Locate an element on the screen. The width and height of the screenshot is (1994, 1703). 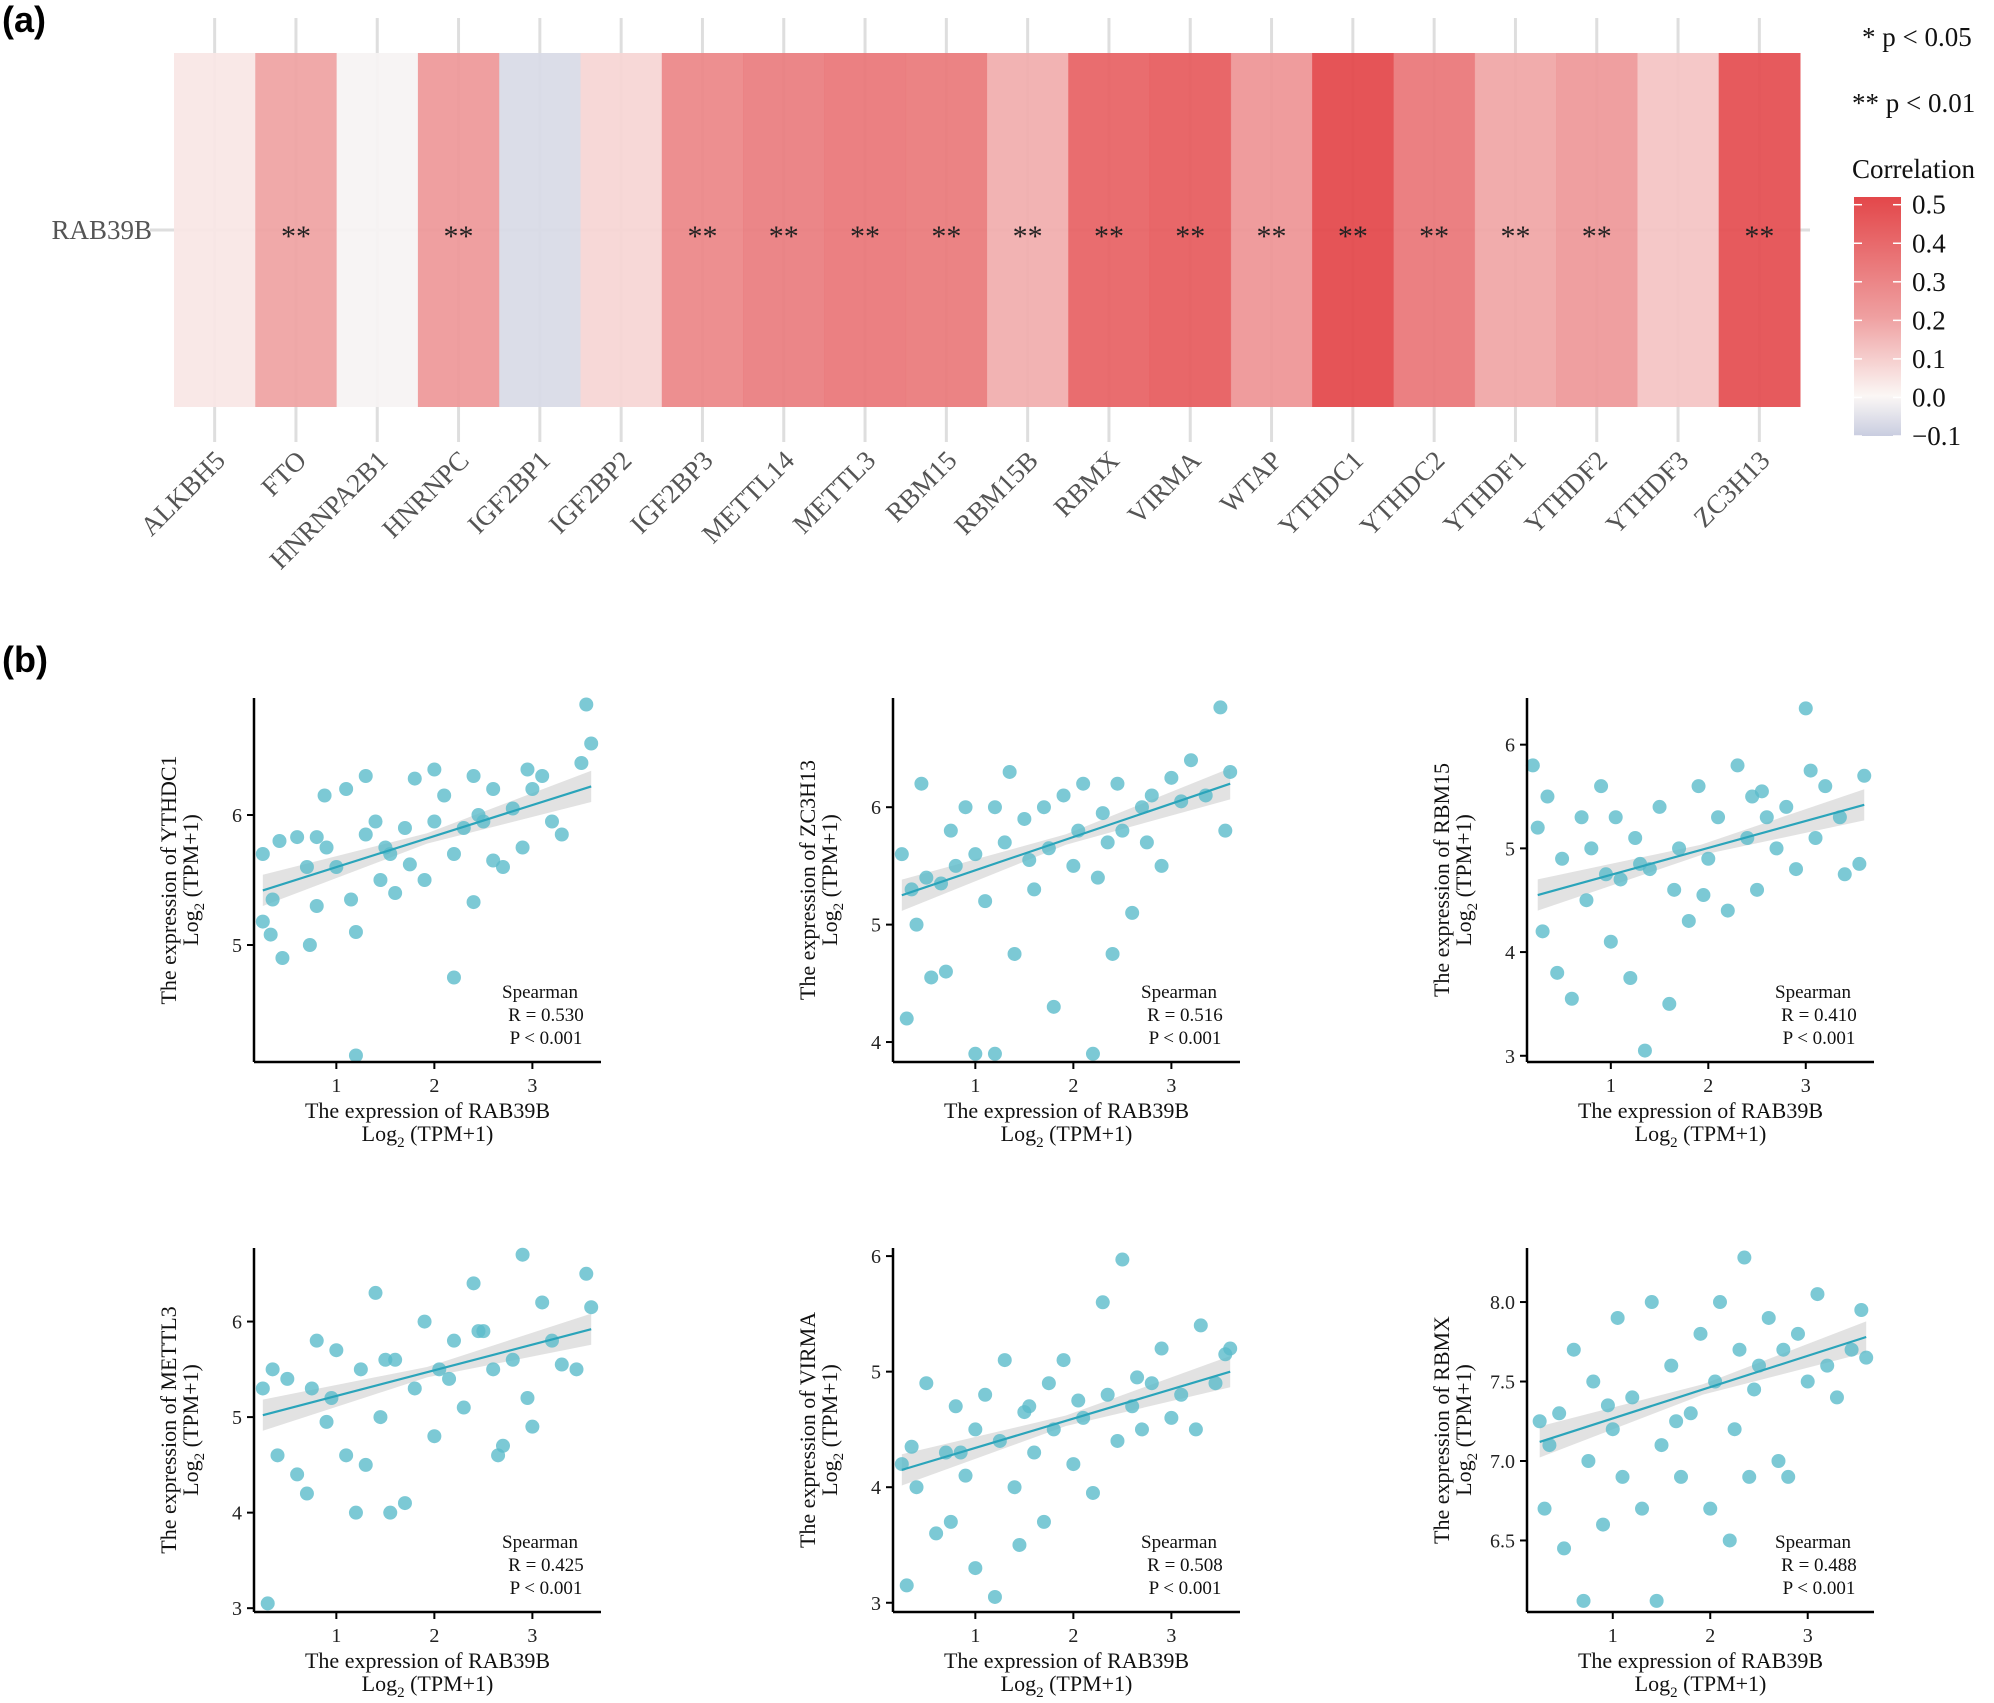
significance-mark: ** is located at coordinates (1353, 236).